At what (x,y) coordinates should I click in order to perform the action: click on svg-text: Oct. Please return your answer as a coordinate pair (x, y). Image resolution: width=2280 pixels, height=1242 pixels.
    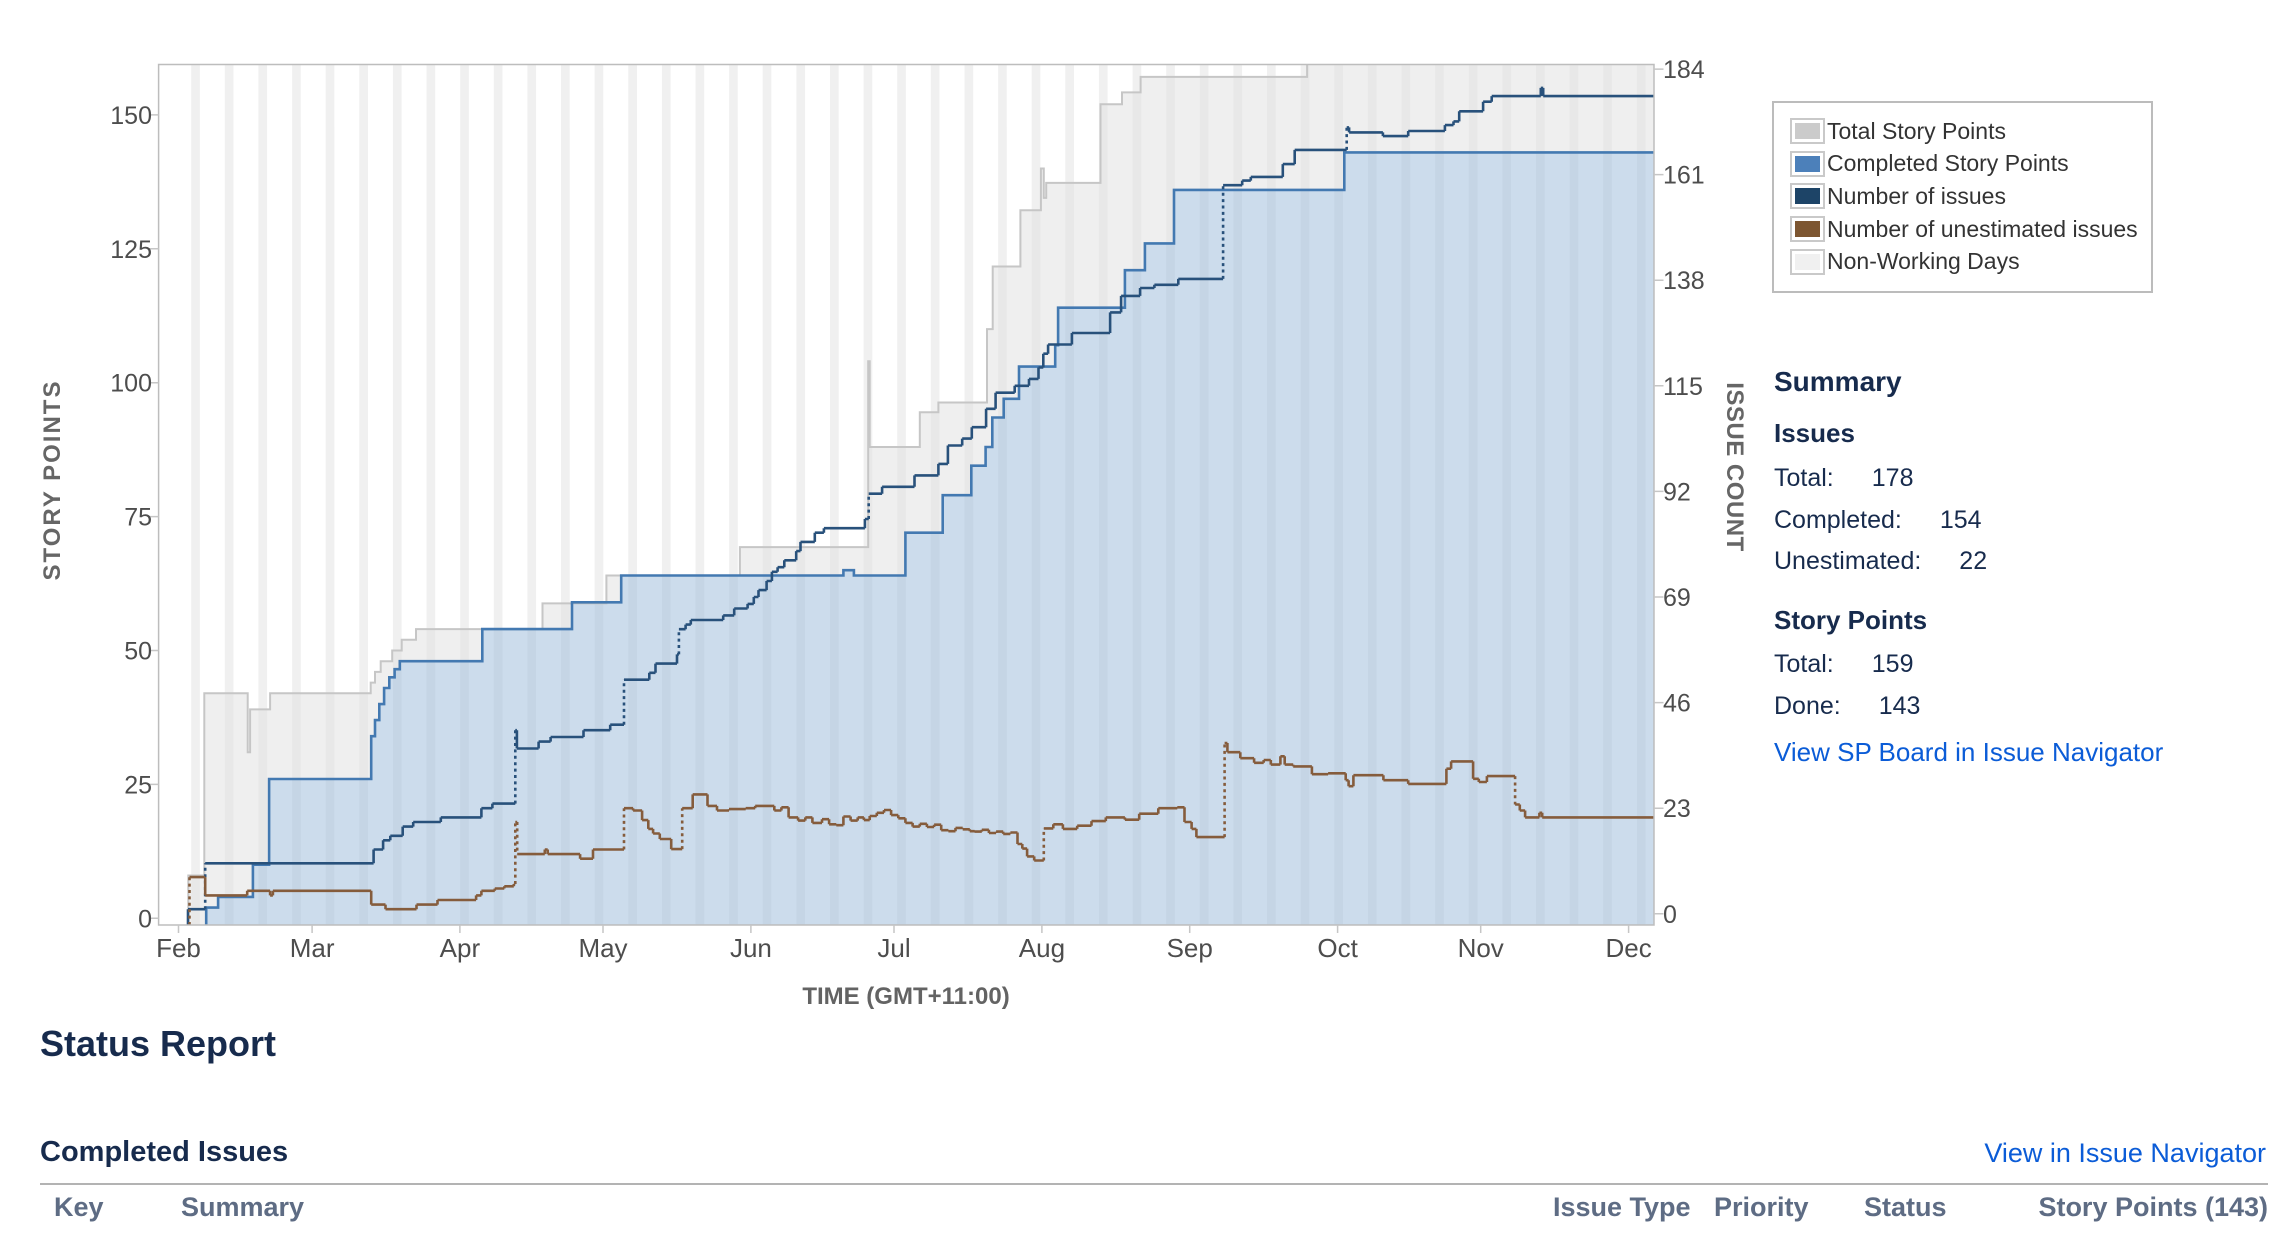
    Looking at the image, I should click on (1337, 948).